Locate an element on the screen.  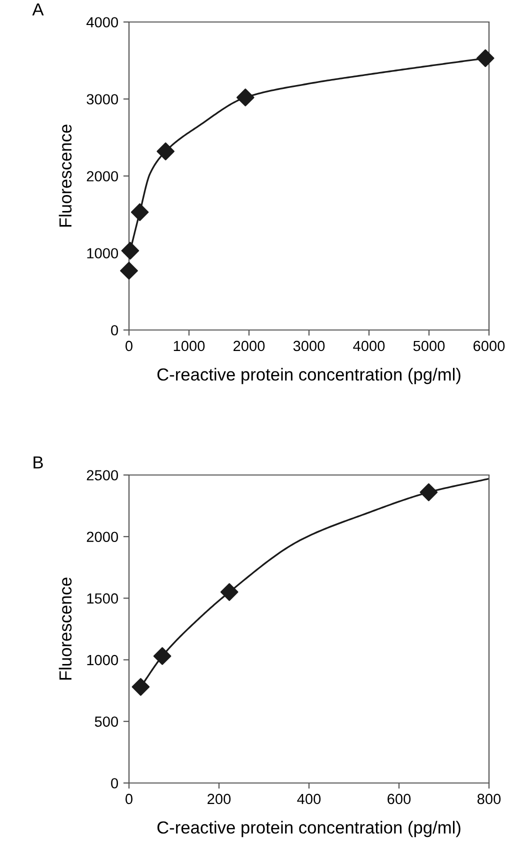
chart-title: B is located at coordinates (38, 462).